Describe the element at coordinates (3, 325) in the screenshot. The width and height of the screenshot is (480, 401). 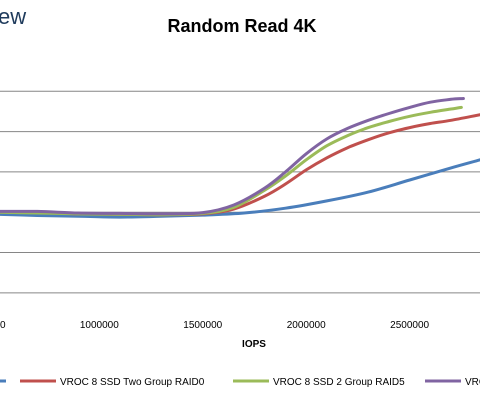
I see `x-tick-label: 0` at that location.